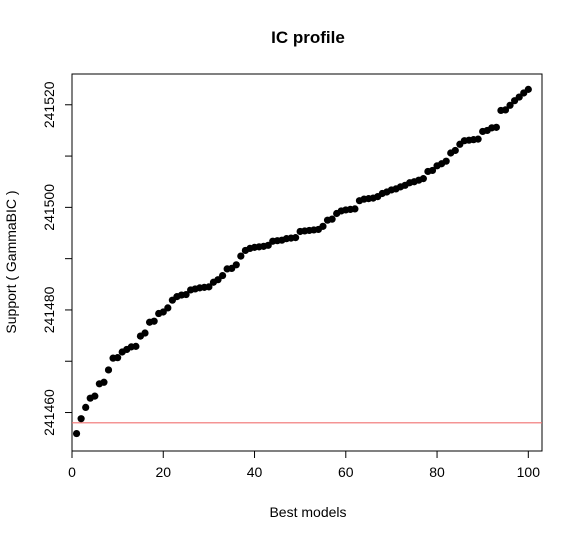  What do you see at coordinates (49, 309) in the screenshot?
I see `y-tick-label: 241480` at bounding box center [49, 309].